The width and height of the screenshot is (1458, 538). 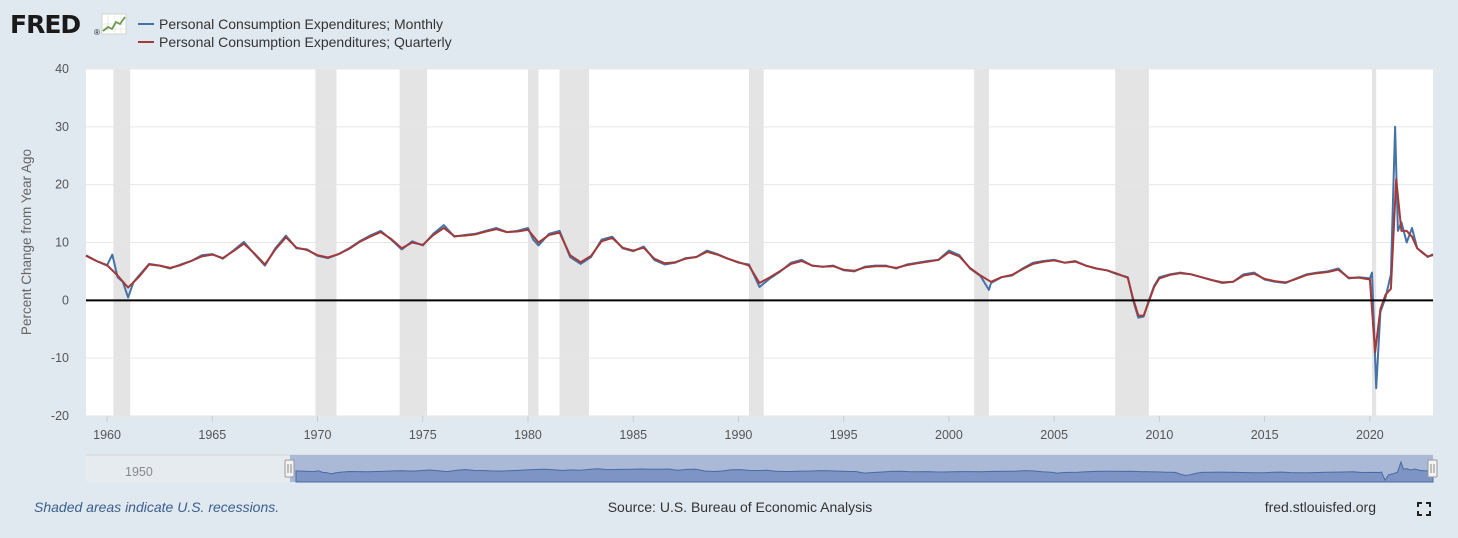 What do you see at coordinates (62, 127) in the screenshot?
I see `y-tick-label: 30` at bounding box center [62, 127].